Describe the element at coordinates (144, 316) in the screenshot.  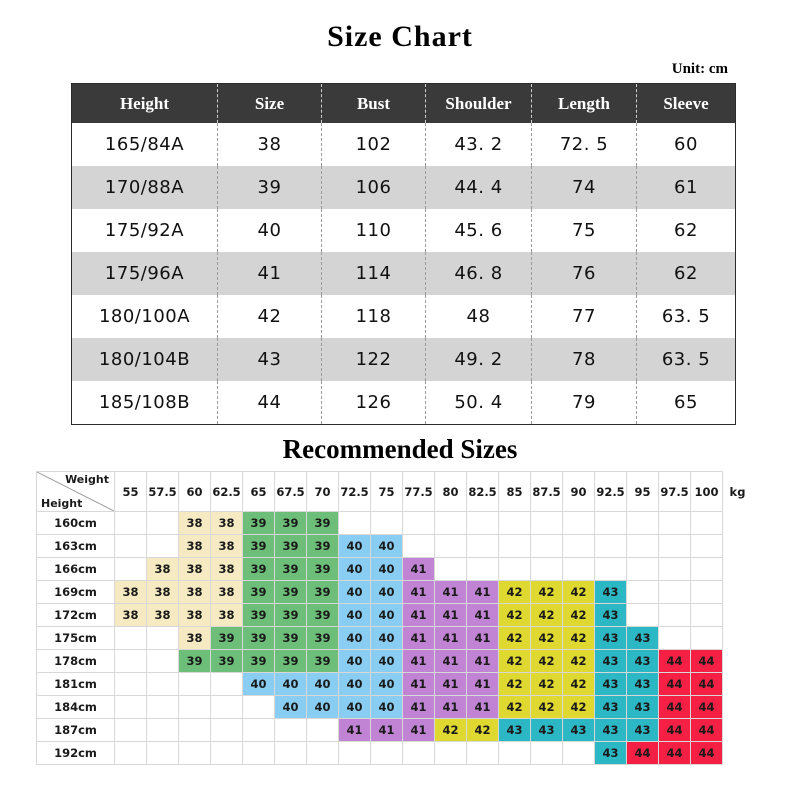
I see `cell-height: 180/100A` at that location.